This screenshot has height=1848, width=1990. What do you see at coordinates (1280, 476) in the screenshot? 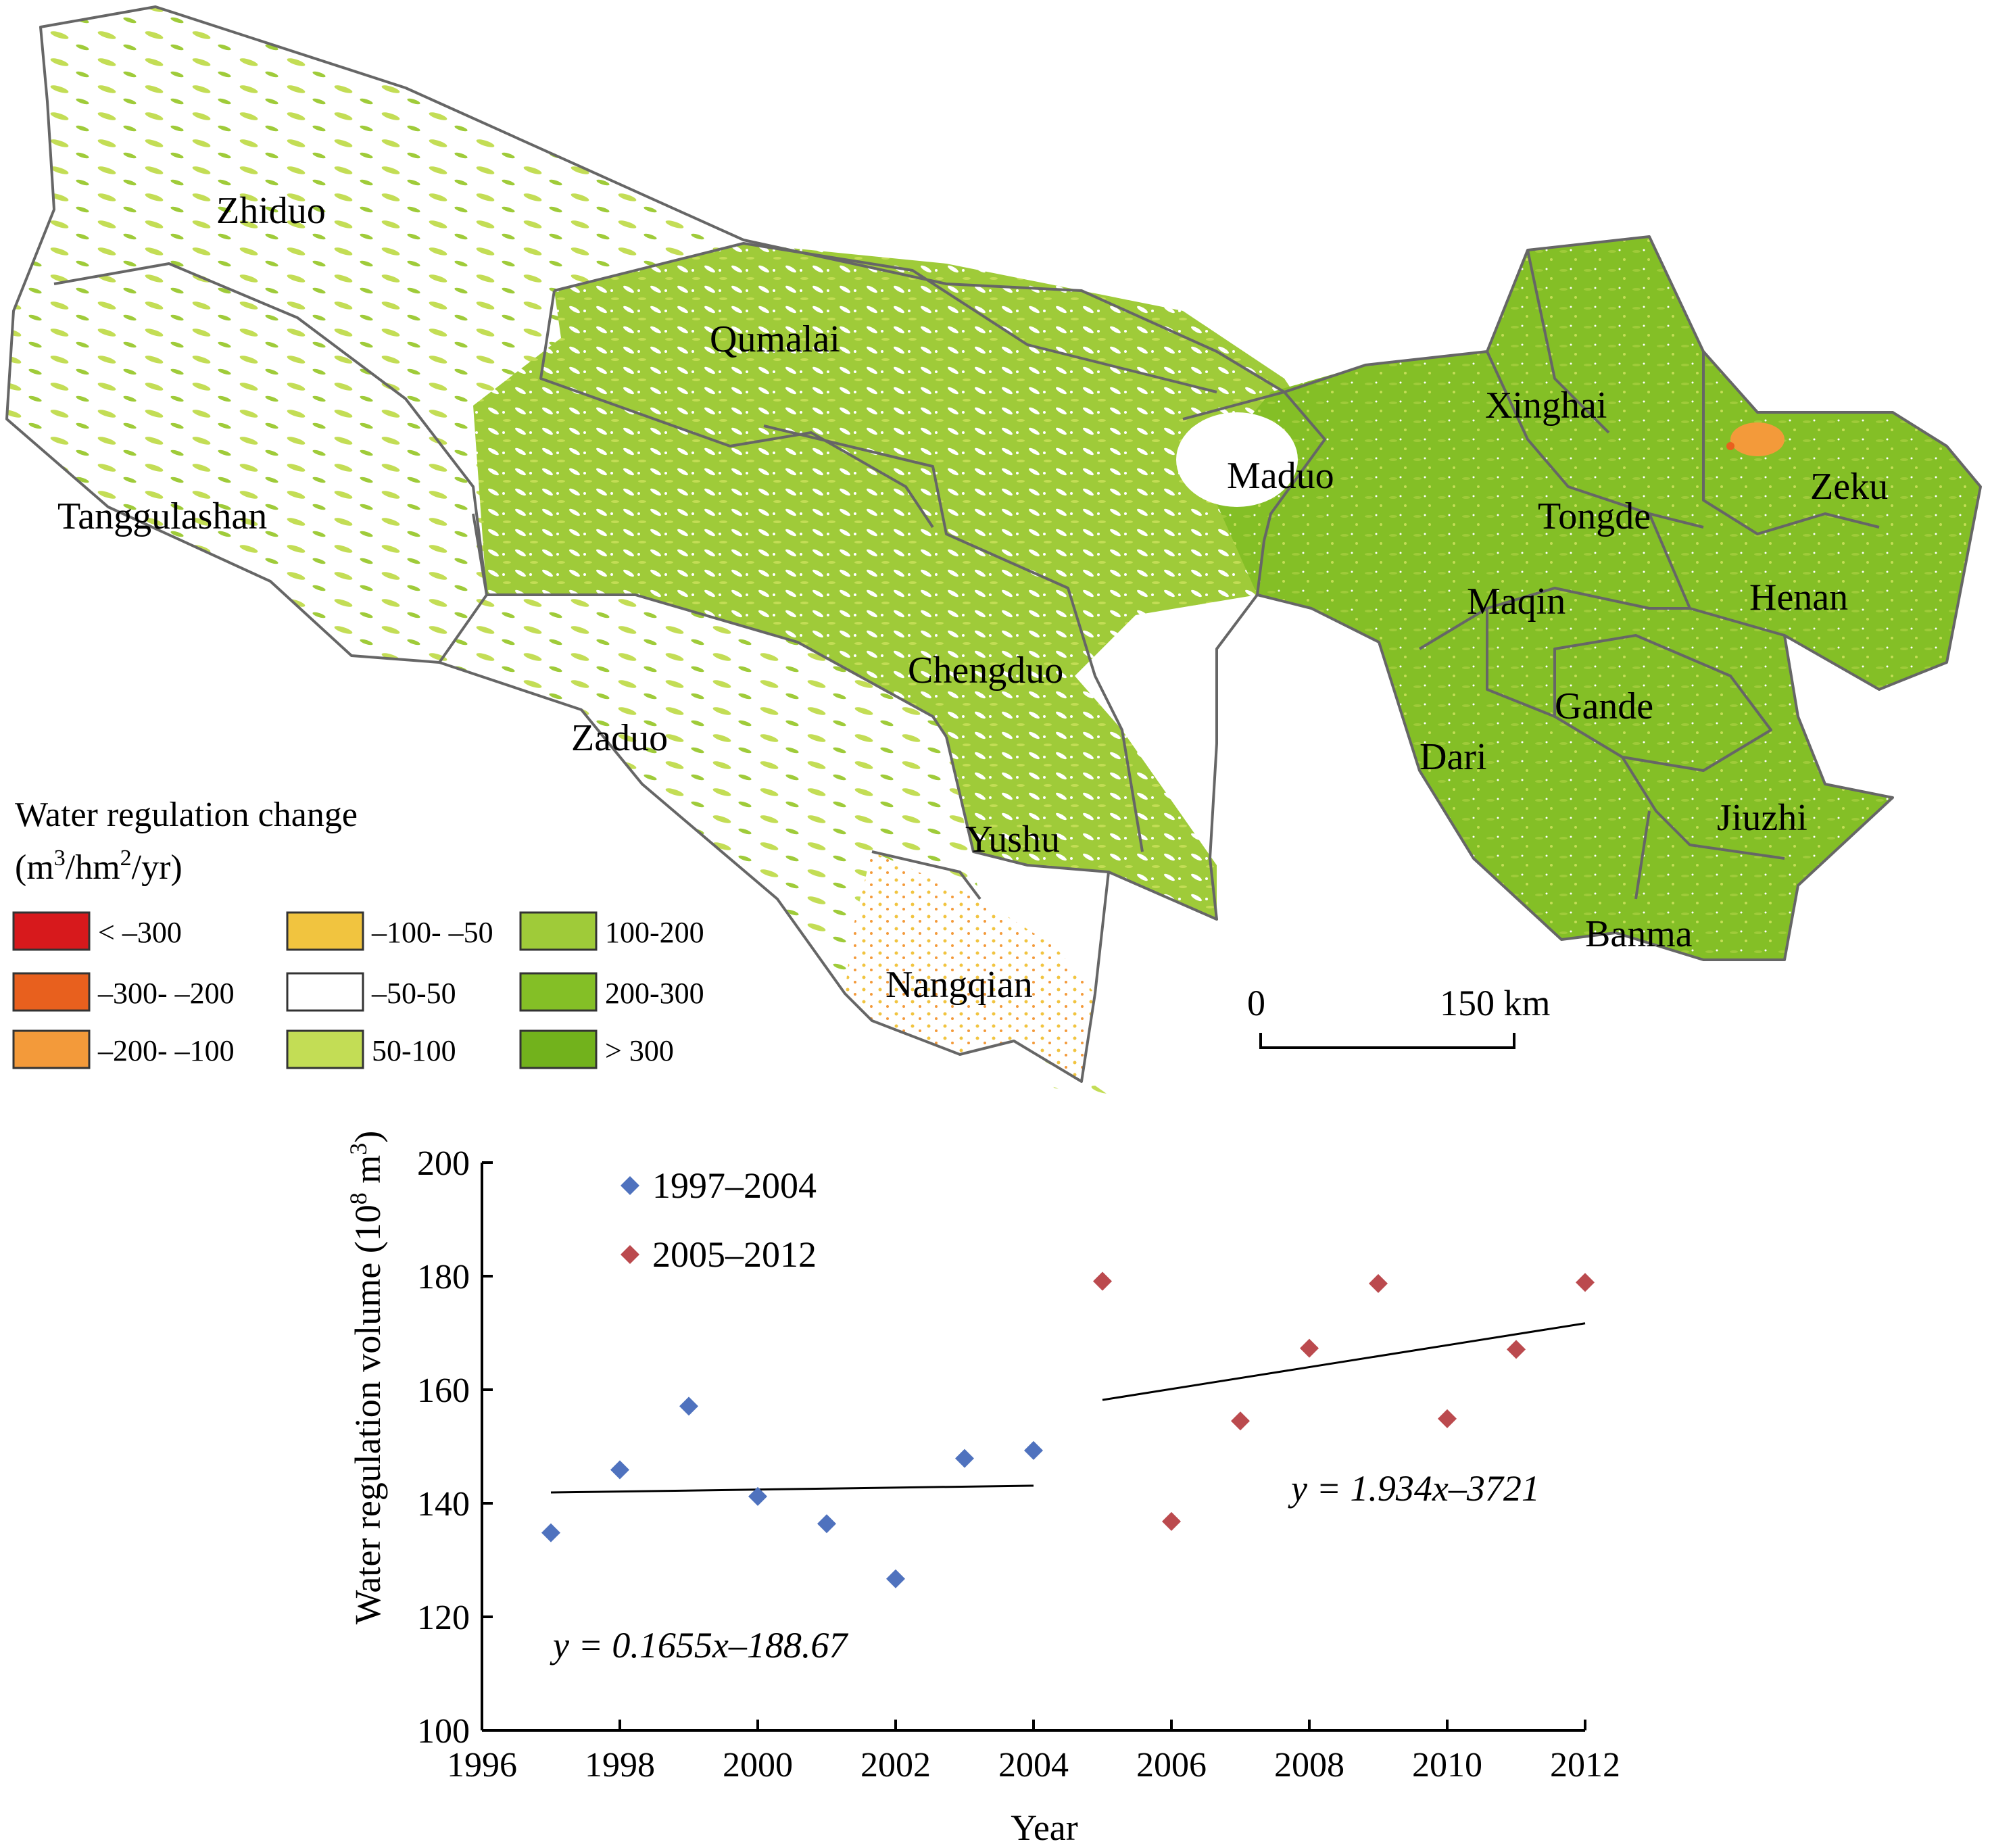
I see `county-label-maduo: Maduo` at bounding box center [1280, 476].